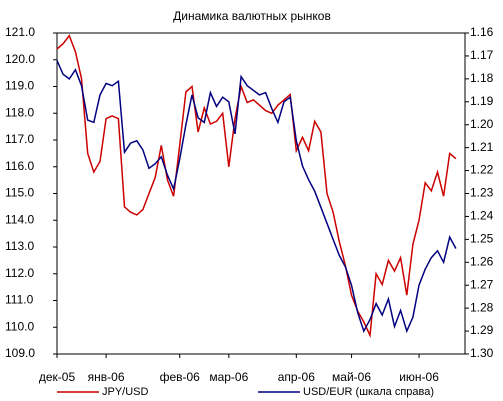 This screenshot has width=503, height=401. Describe the element at coordinates (482, 307) in the screenshot. I see `y2-tick-label: 1.28` at that location.